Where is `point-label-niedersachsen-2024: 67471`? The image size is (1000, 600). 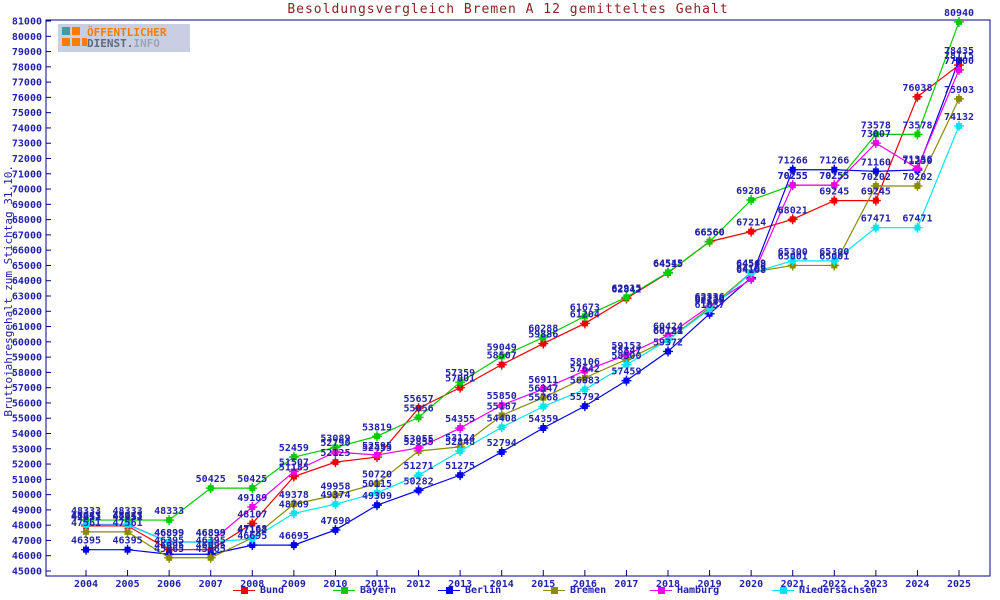 point-label-niedersachsen-2024: 67471 is located at coordinates (917, 219).